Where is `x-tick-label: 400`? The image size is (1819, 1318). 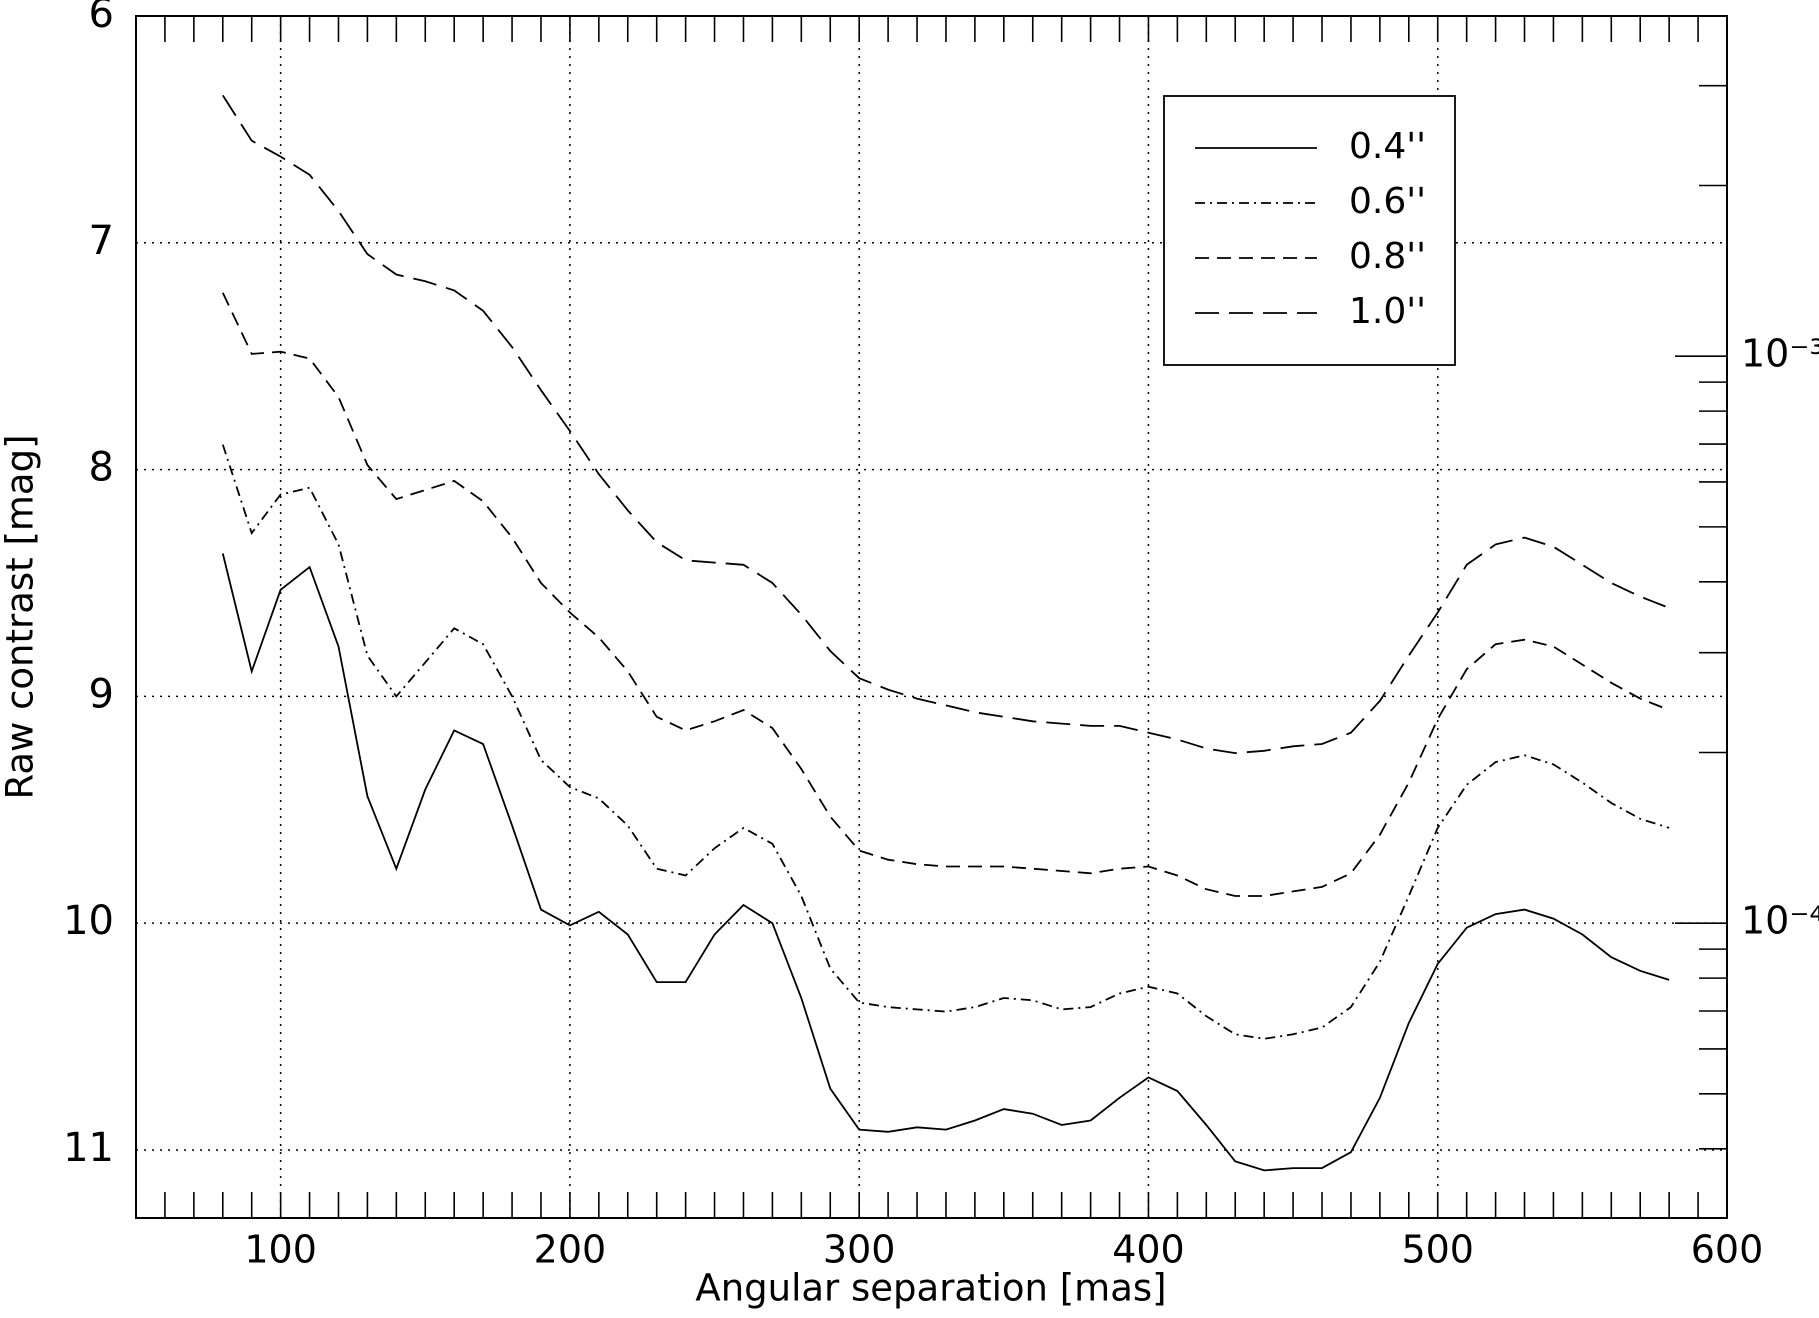 x-tick-label: 400 is located at coordinates (1148, 1250).